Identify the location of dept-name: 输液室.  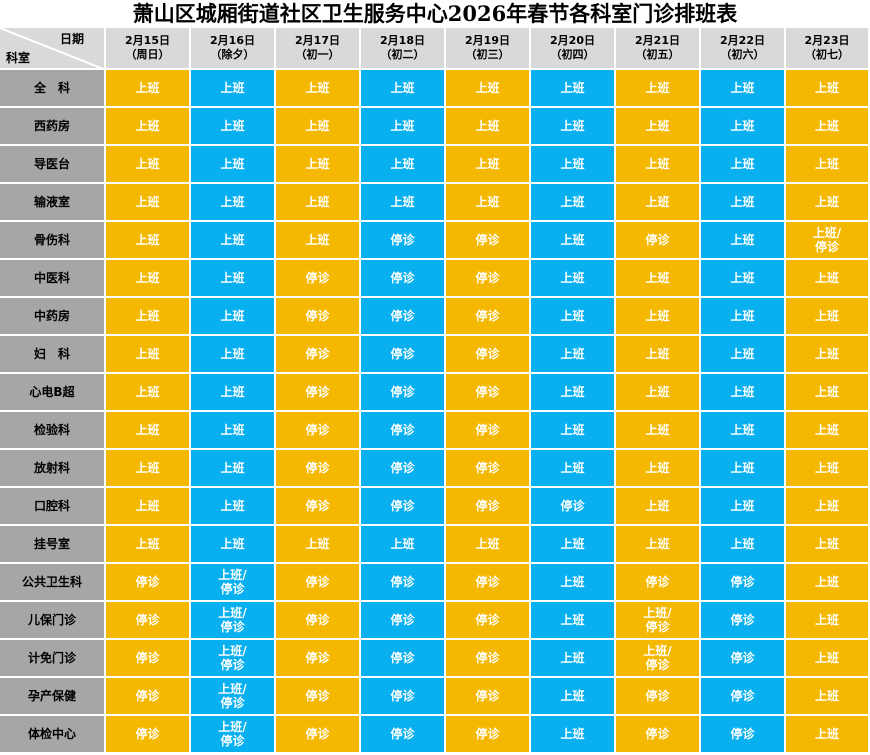
(53, 203).